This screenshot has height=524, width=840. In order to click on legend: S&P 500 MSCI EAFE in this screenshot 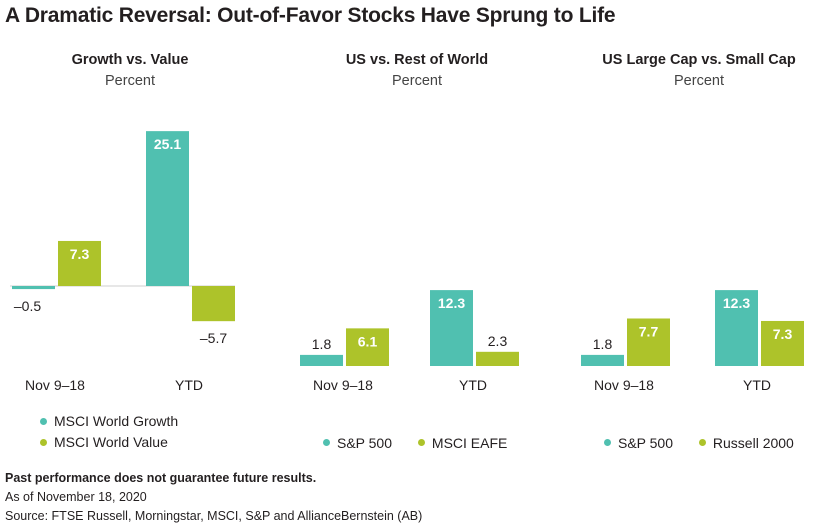, I will do `click(426, 442)`.